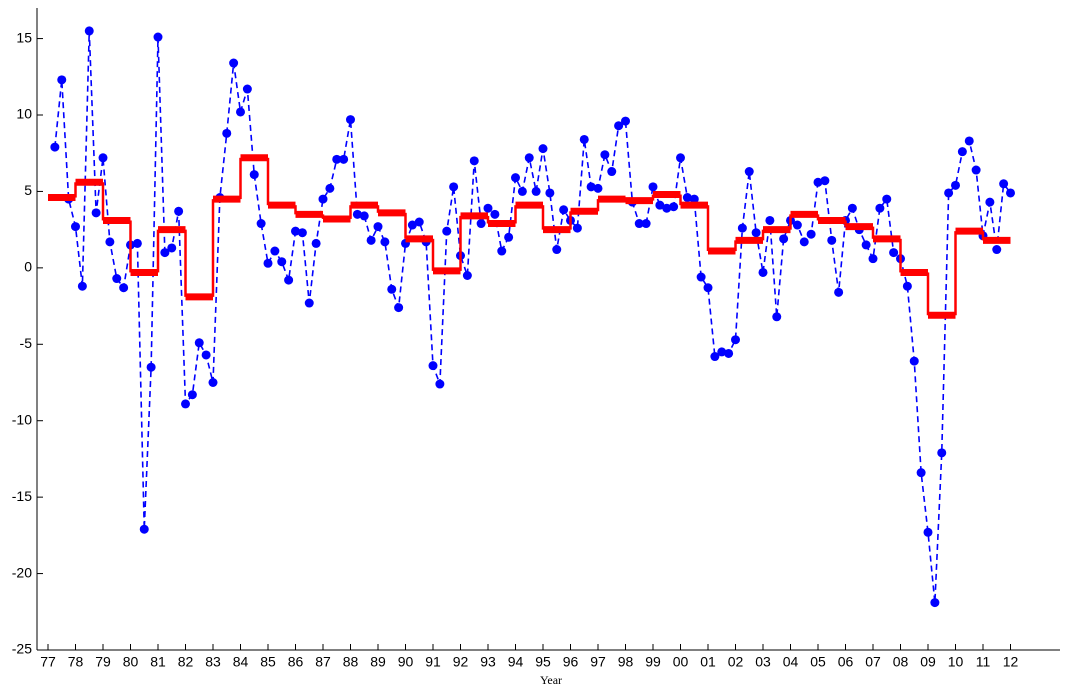 Image resolution: width=1068 pixels, height=688 pixels. Describe the element at coordinates (268, 662) in the screenshot. I see `x-tick-label: 85` at that location.